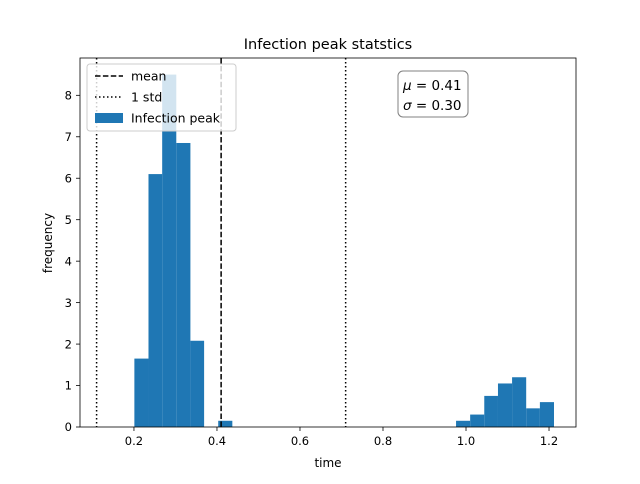 The image size is (640, 484). I want to click on x-tick-label: 0.4, so click(217, 441).